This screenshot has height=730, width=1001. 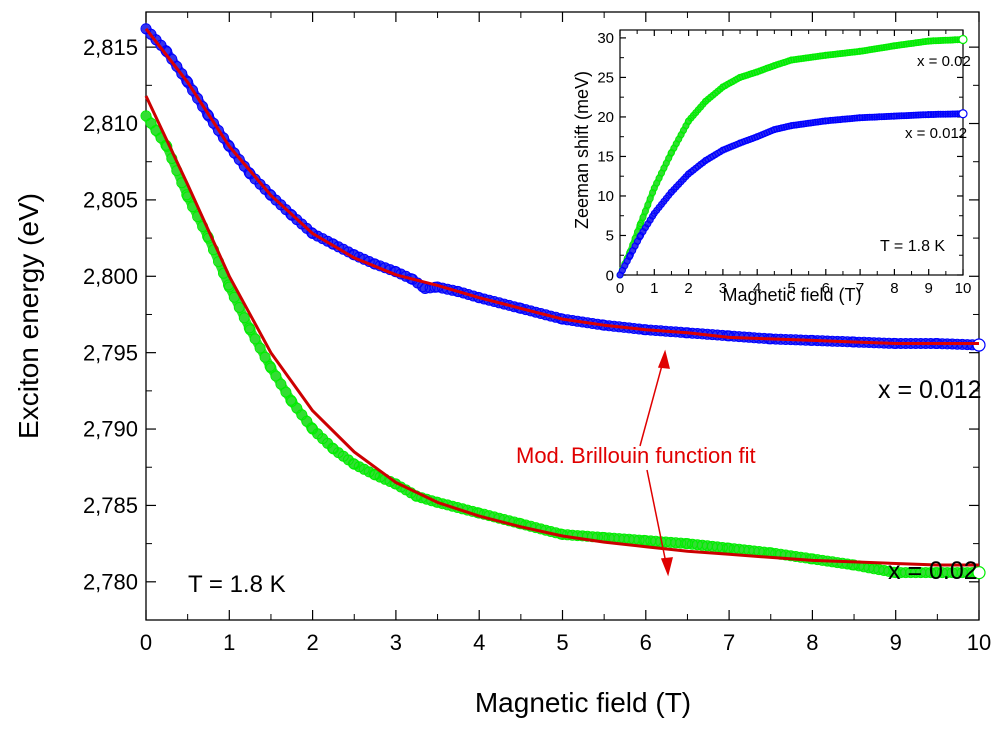 What do you see at coordinates (896, 642) in the screenshot?
I see `x-tick-label: 9` at bounding box center [896, 642].